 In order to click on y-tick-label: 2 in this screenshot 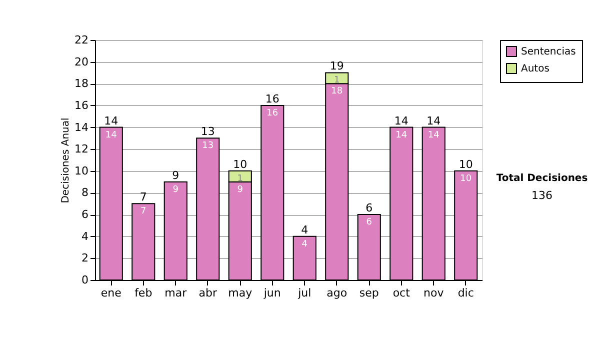, I will do `click(85, 258)`.